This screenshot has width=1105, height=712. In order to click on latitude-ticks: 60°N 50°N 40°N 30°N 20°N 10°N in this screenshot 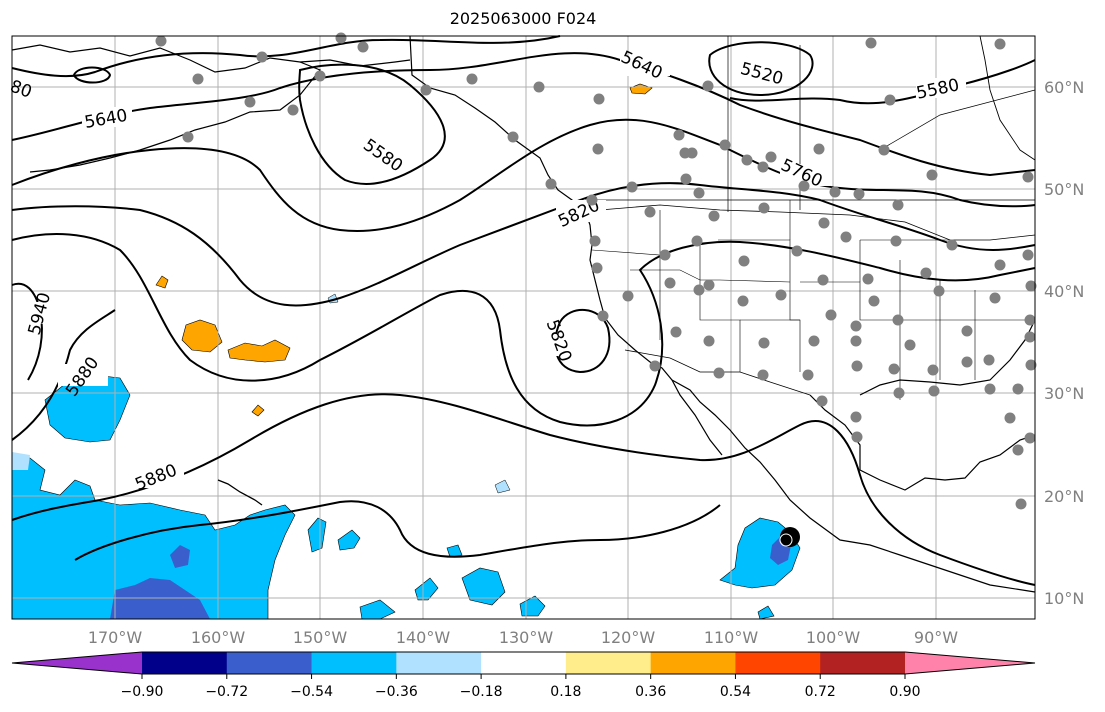, I will do `click(1064, 343)`.